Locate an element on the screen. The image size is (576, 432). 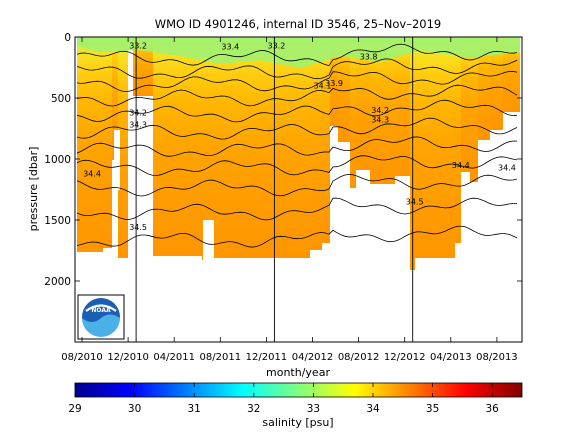
colorbar-tick-label: 33 is located at coordinates (313, 409).